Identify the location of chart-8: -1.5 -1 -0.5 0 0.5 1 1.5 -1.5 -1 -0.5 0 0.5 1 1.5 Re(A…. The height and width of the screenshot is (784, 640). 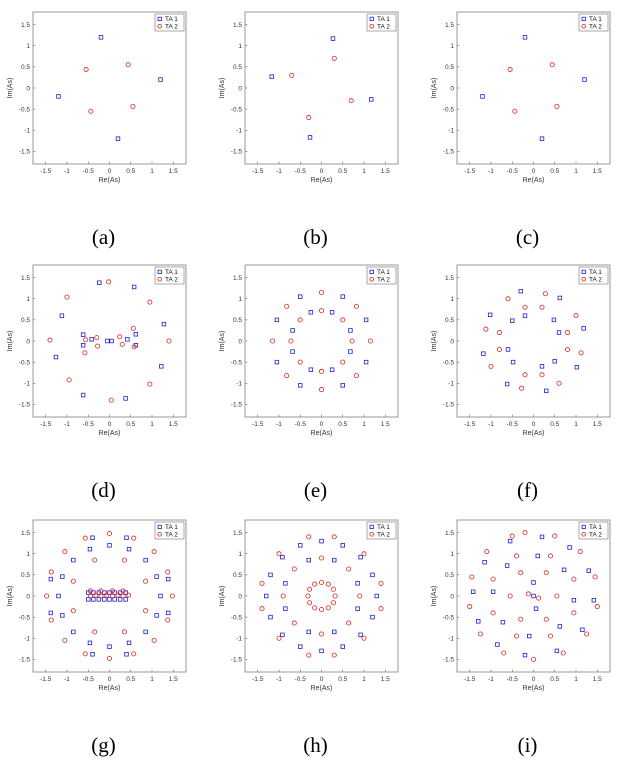
(521, 638).